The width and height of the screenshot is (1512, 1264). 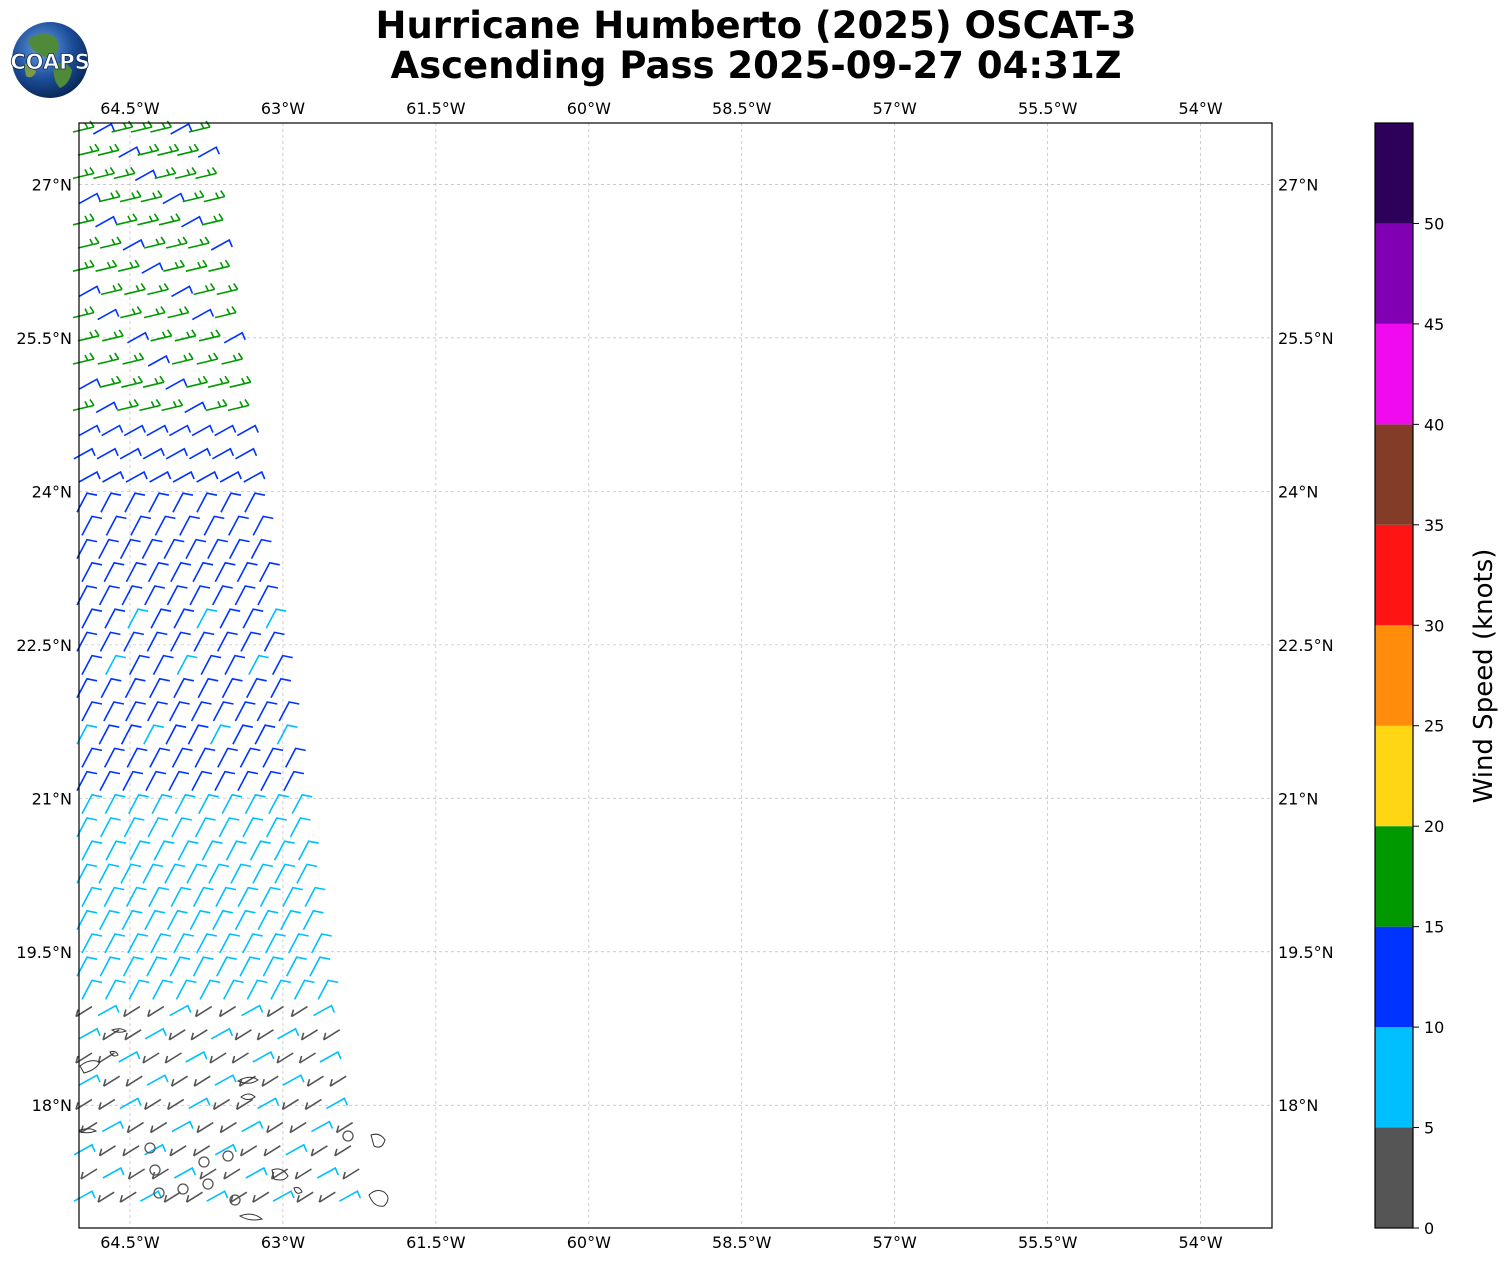 What do you see at coordinates (1394, 776) in the screenshot?
I see `colorbar-bin` at bounding box center [1394, 776].